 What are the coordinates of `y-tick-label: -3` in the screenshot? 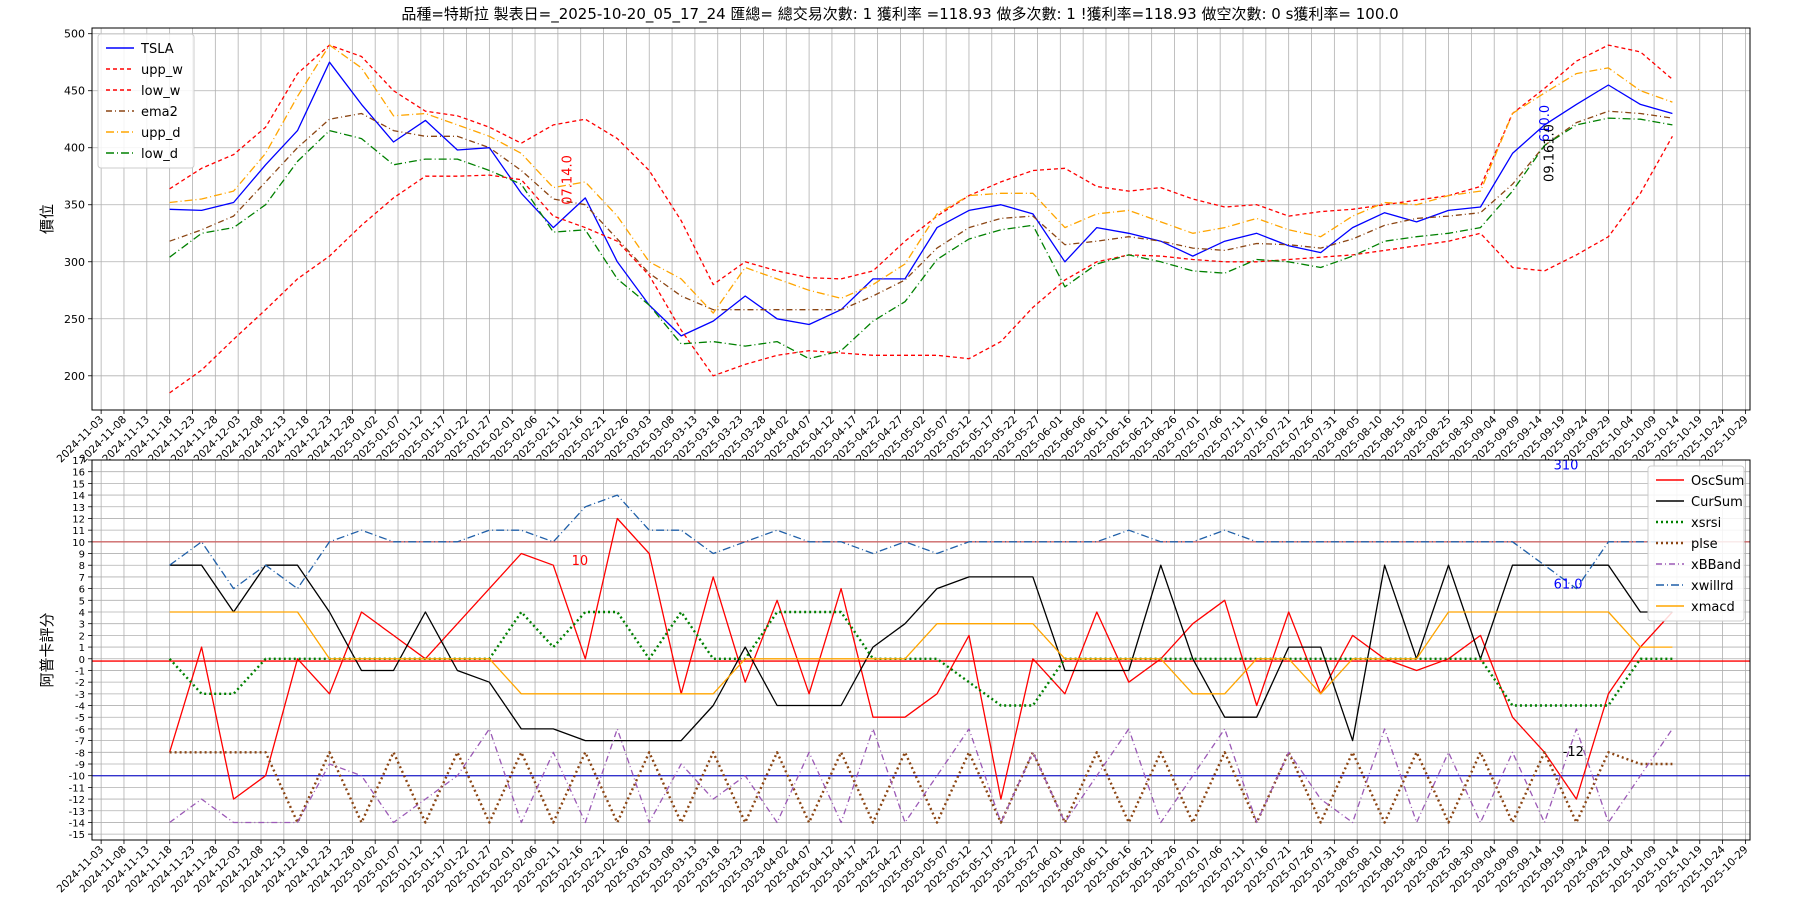 It's located at (80, 695).